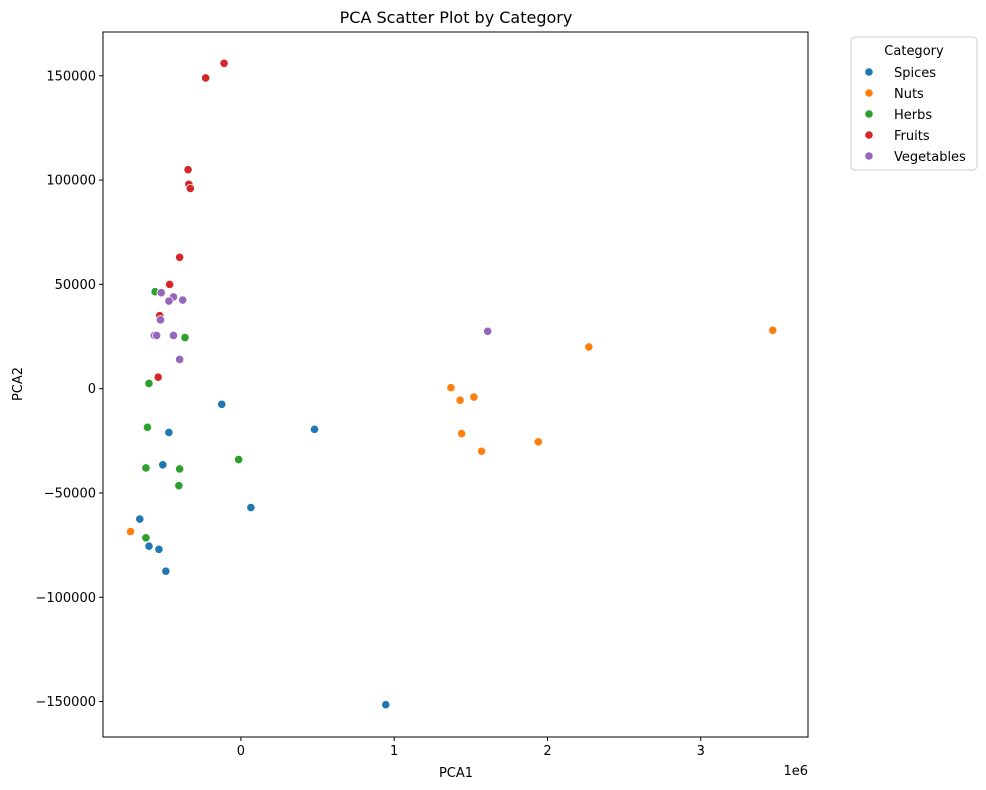  Describe the element at coordinates (394, 751) in the screenshot. I see `x-tick-label: 1` at that location.